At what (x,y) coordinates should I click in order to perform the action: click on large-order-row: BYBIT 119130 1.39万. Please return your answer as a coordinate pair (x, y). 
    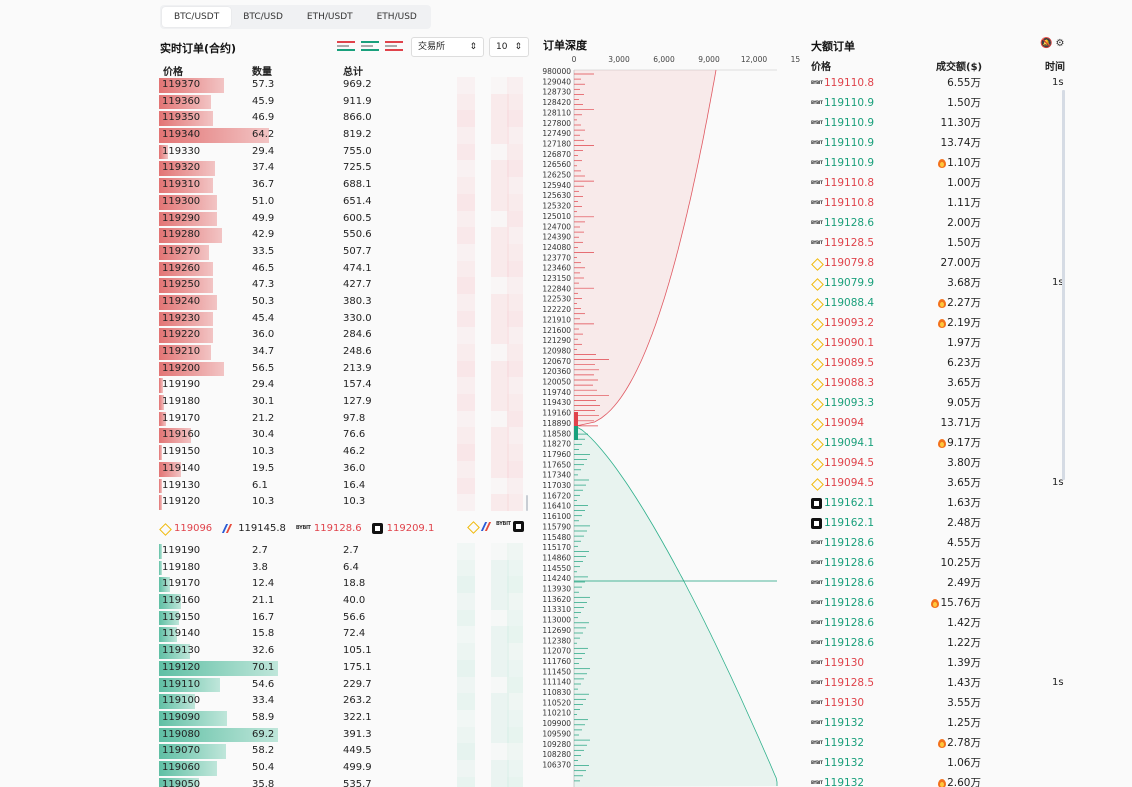
    Looking at the image, I should click on (941, 663).